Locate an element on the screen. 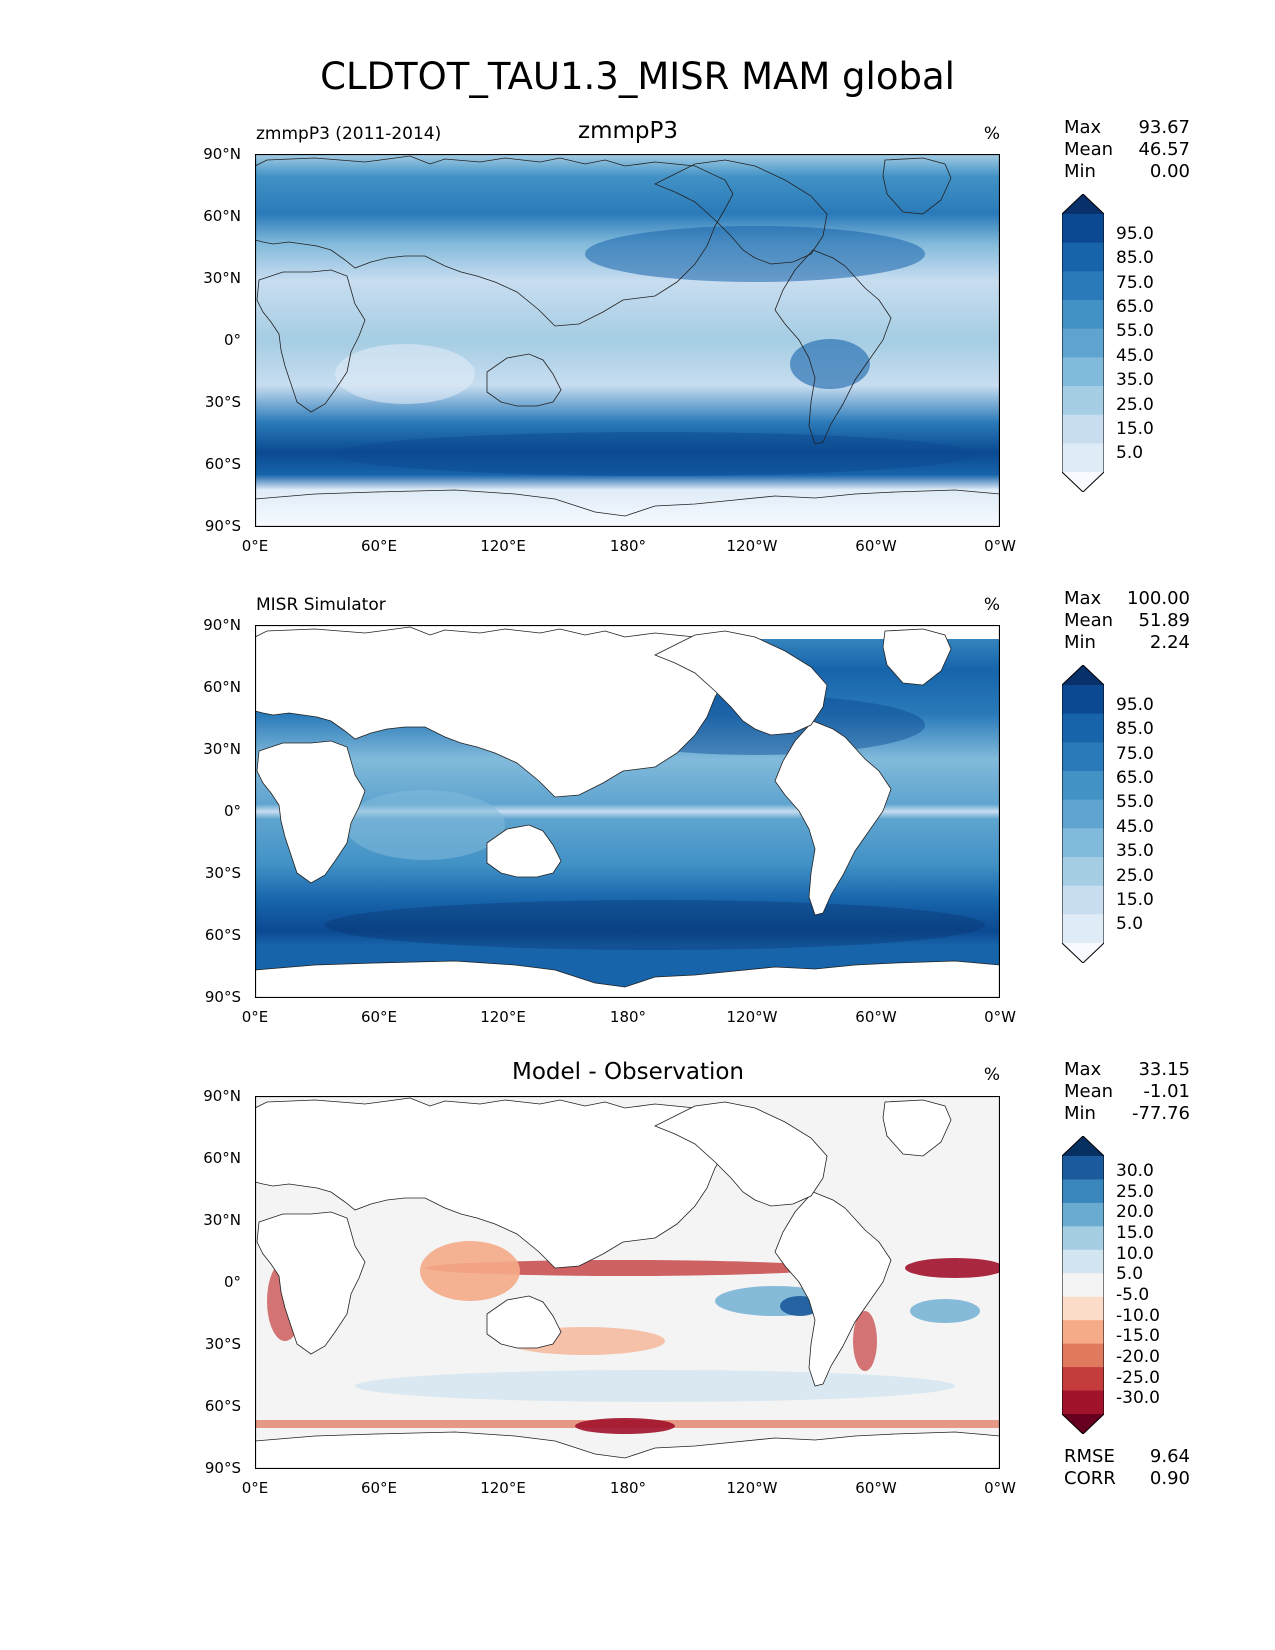 This screenshot has height=1650, width=1275. diff-cbar-label: 20.0 is located at coordinates (1135, 1212).